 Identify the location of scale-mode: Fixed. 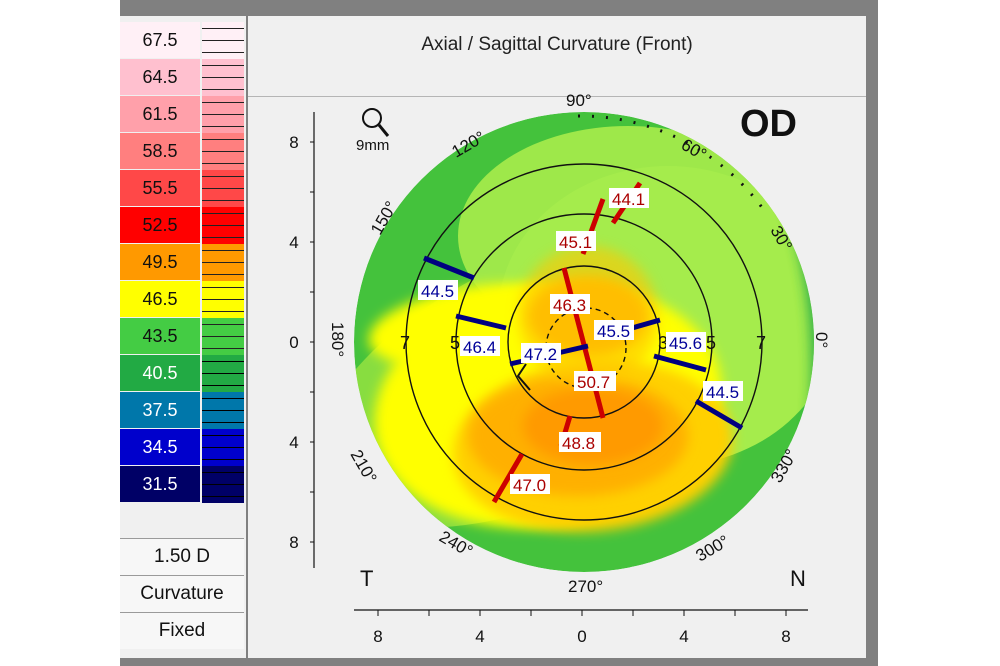
(182, 630).